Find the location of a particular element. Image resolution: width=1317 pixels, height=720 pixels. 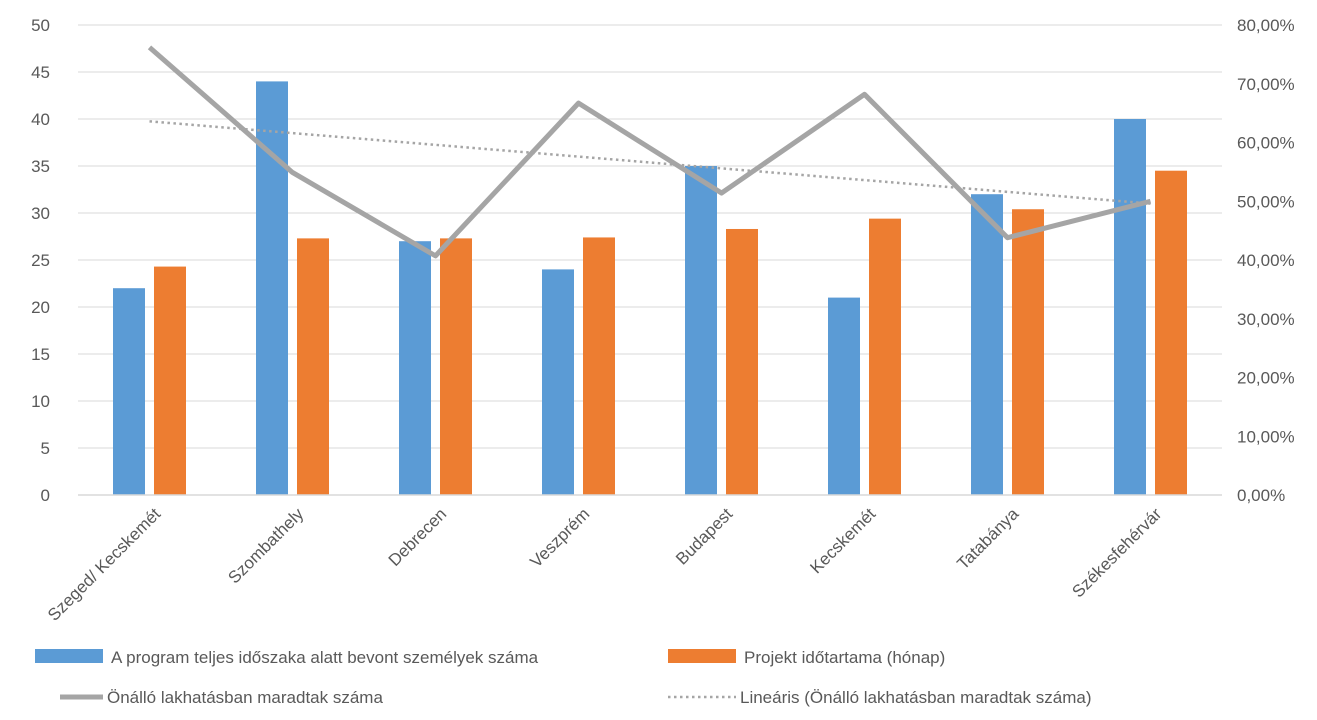

y-right-tick-label: 80,00% is located at coordinates (1266, 25).